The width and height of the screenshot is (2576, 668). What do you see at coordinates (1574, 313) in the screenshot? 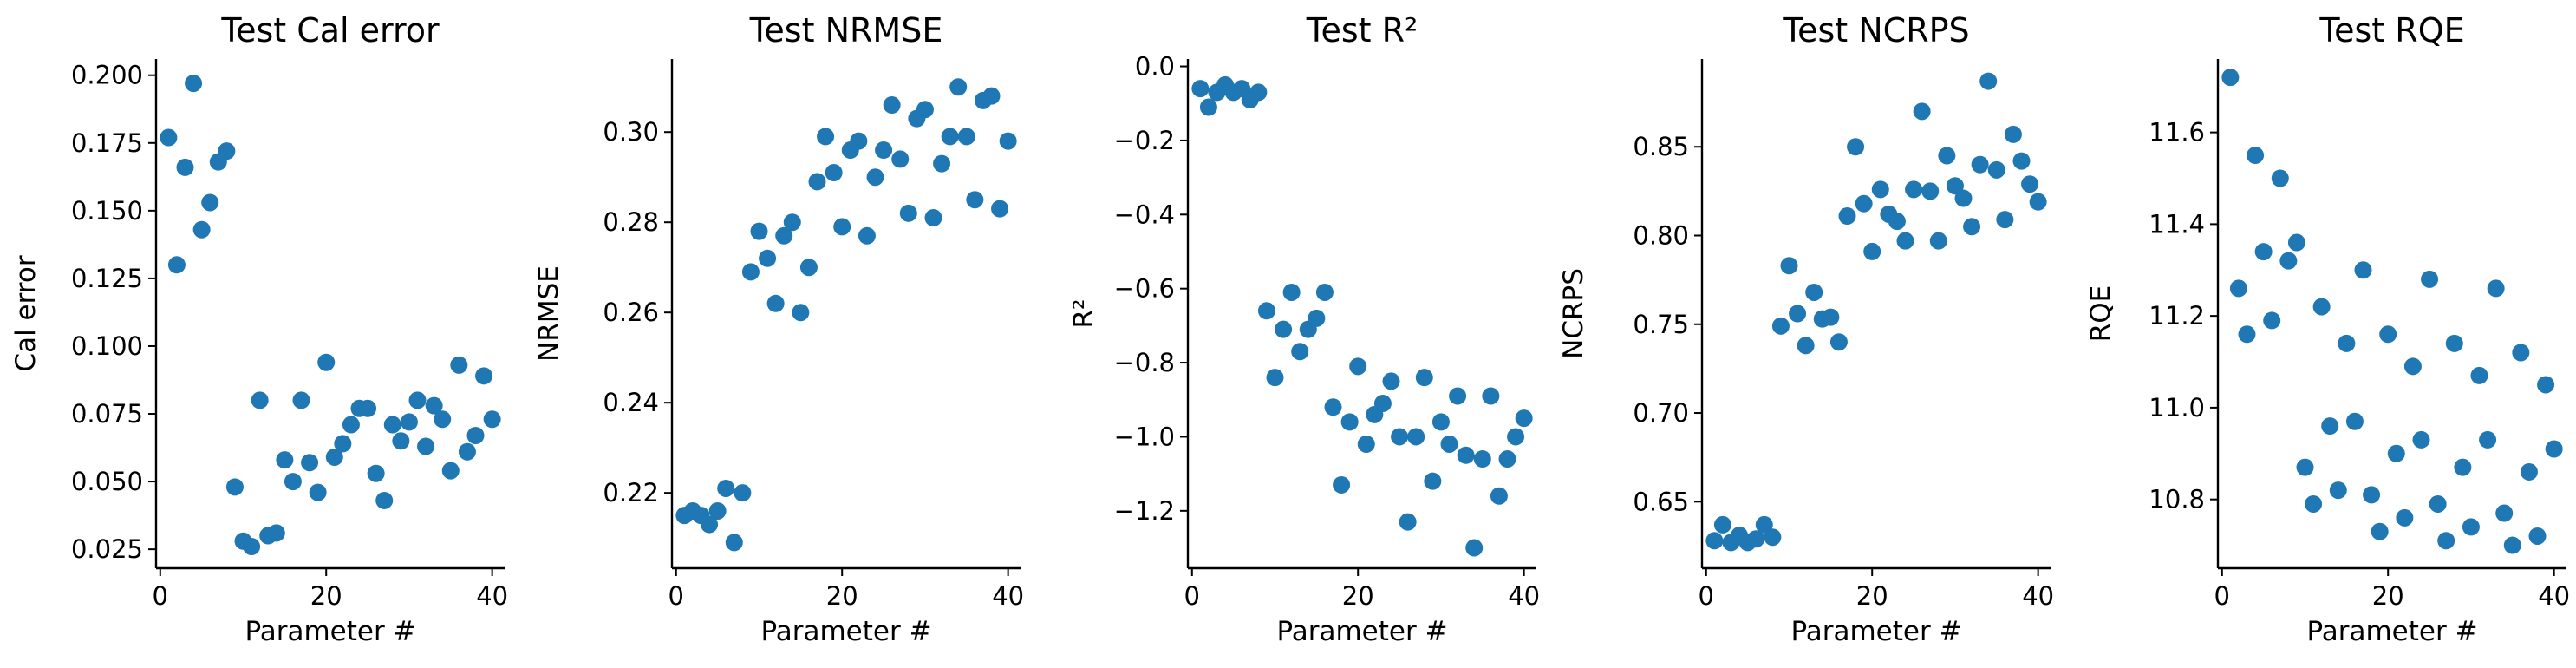
I see `y-axis-label: NCRPS` at bounding box center [1574, 313].